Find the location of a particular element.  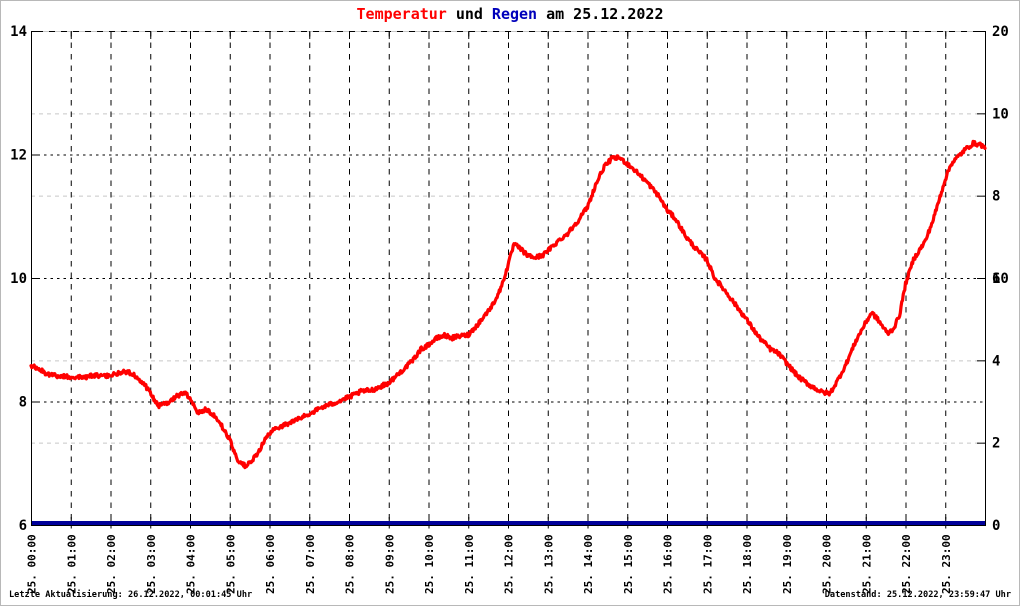

svg-text: 25. 11:00 is located at coordinates (469, 564).